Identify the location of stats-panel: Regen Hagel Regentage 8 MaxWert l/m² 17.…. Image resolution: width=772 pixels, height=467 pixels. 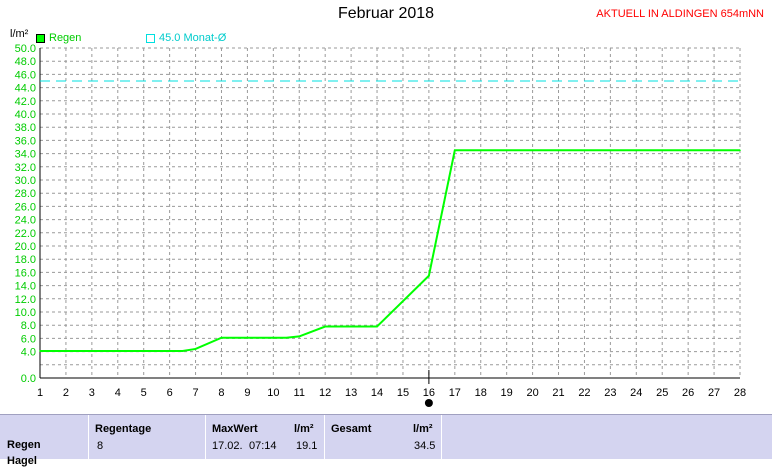
(386, 440).